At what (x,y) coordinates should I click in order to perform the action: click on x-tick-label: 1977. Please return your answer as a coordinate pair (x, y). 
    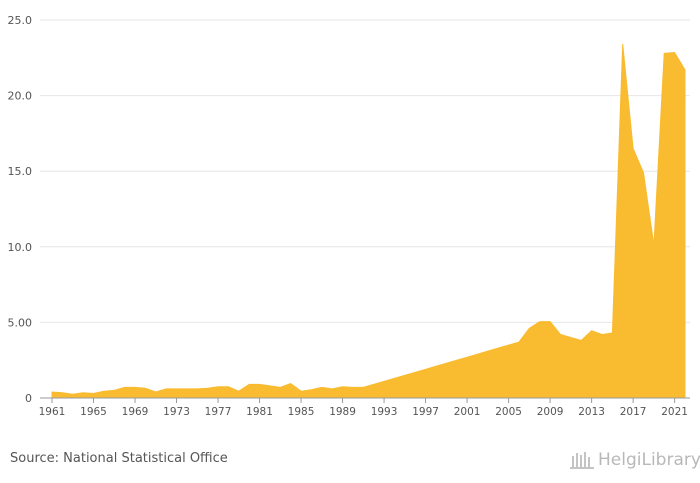
    Looking at the image, I should click on (218, 412).